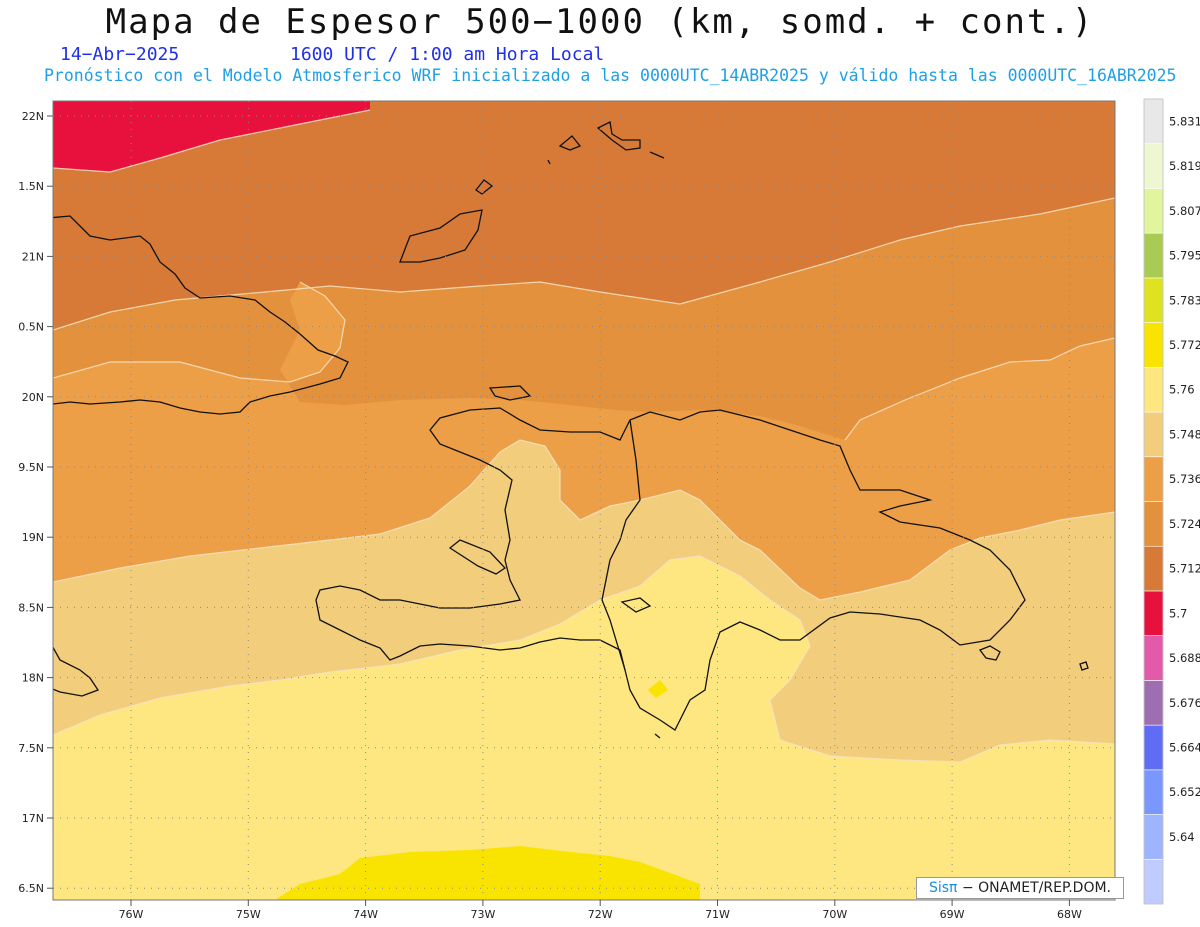 The image size is (1200, 927). I want to click on forecast-time: 1600 UTC / 1:00 am Hora Local, so click(447, 54).